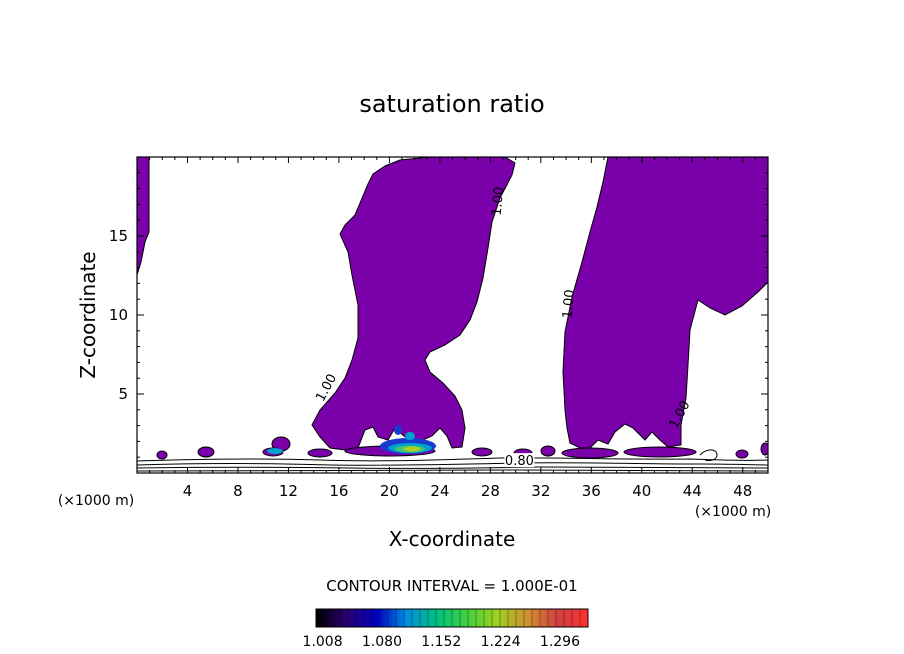  I want to click on colorbar: 1.008 1.080 1.152 1.224 1.296, so click(446, 629).